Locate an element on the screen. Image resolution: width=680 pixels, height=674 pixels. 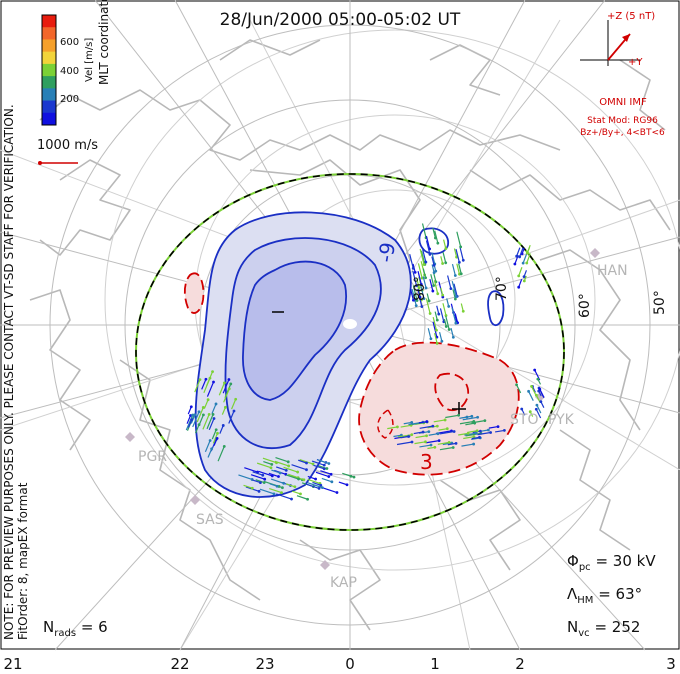
colorbar-label: Vel [m/s] is located at coordinates (89, 59).